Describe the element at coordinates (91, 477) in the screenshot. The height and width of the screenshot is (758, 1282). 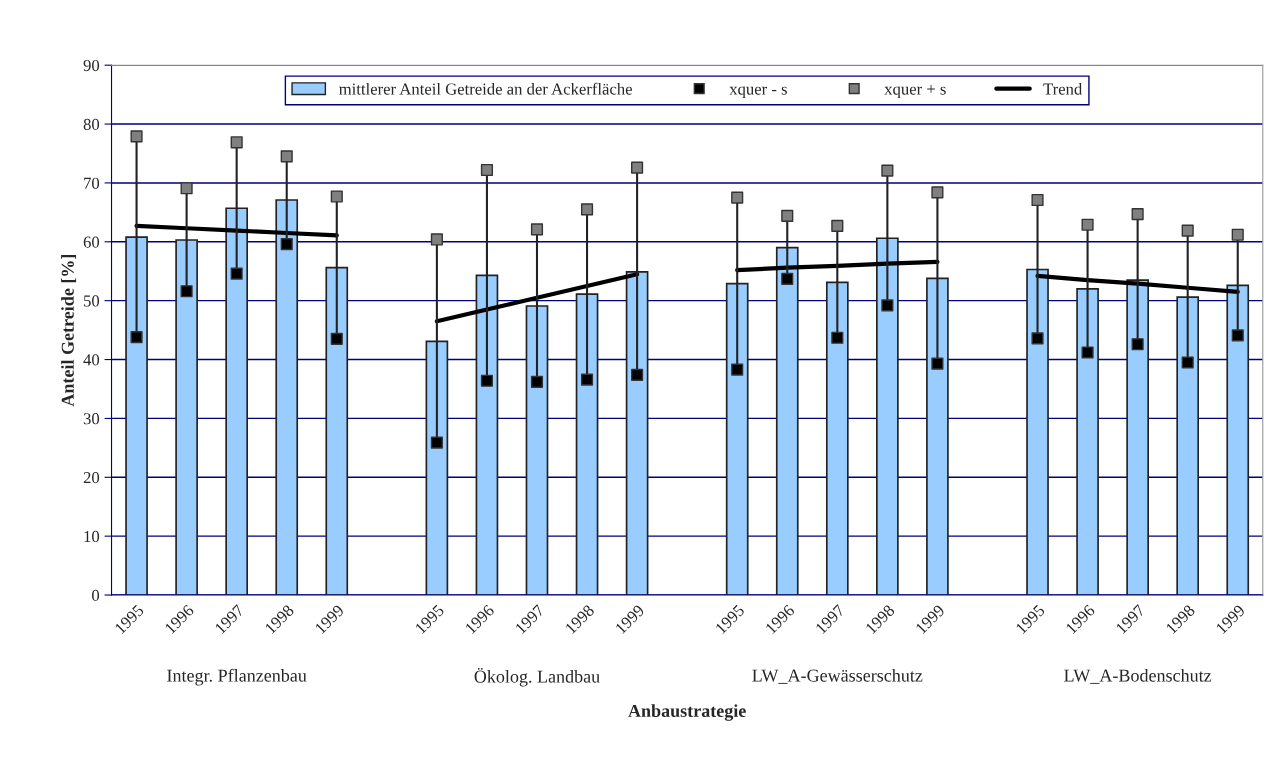
I see `y-tick-label: 20` at that location.